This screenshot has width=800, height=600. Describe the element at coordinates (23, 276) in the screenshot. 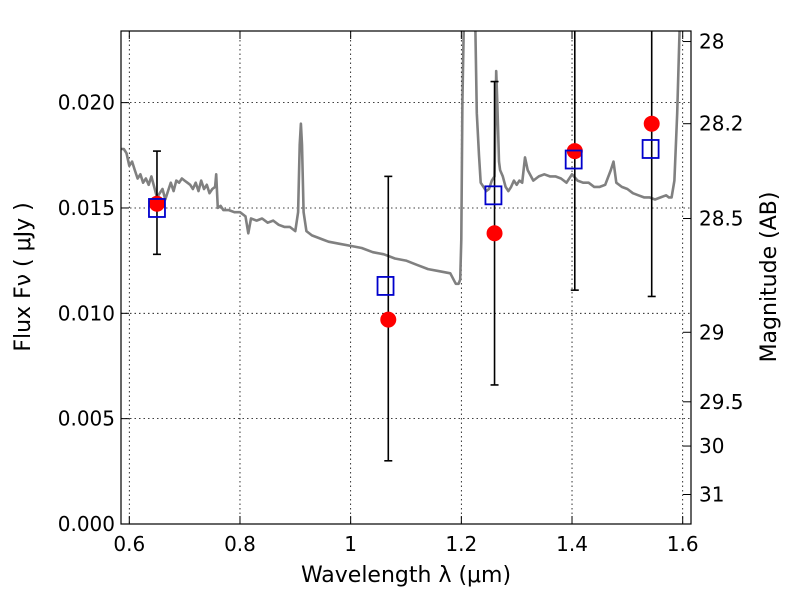

I see `y-axis-title: Flux Fν ( μJy )` at that location.